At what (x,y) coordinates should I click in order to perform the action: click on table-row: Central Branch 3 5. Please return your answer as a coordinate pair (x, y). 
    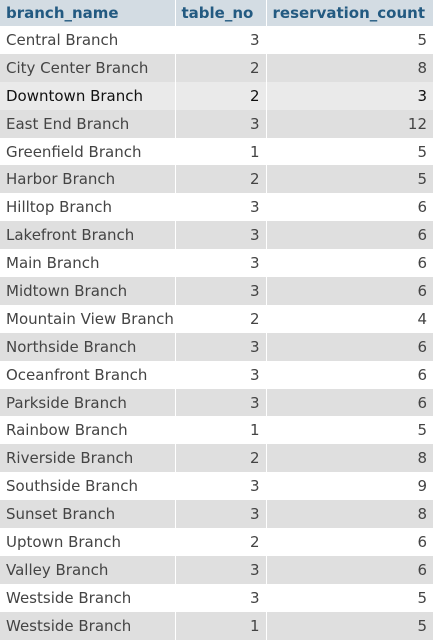
    Looking at the image, I should click on (216, 40).